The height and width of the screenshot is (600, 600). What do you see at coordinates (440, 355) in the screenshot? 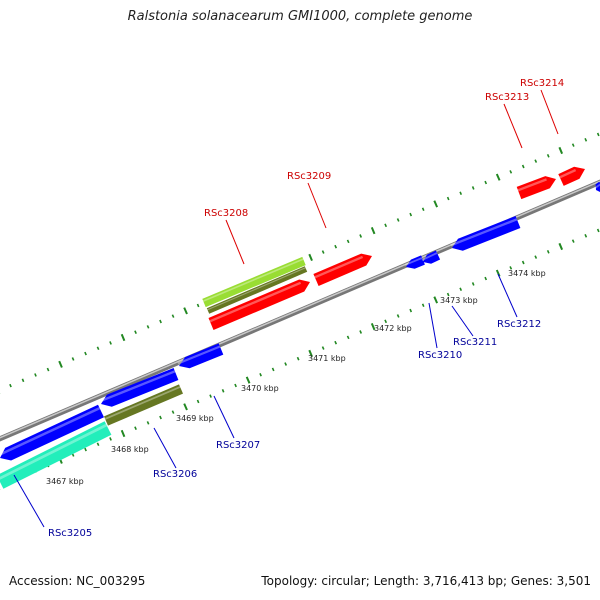
I see `gene-label-RSc3210: RSc3210` at bounding box center [440, 355].